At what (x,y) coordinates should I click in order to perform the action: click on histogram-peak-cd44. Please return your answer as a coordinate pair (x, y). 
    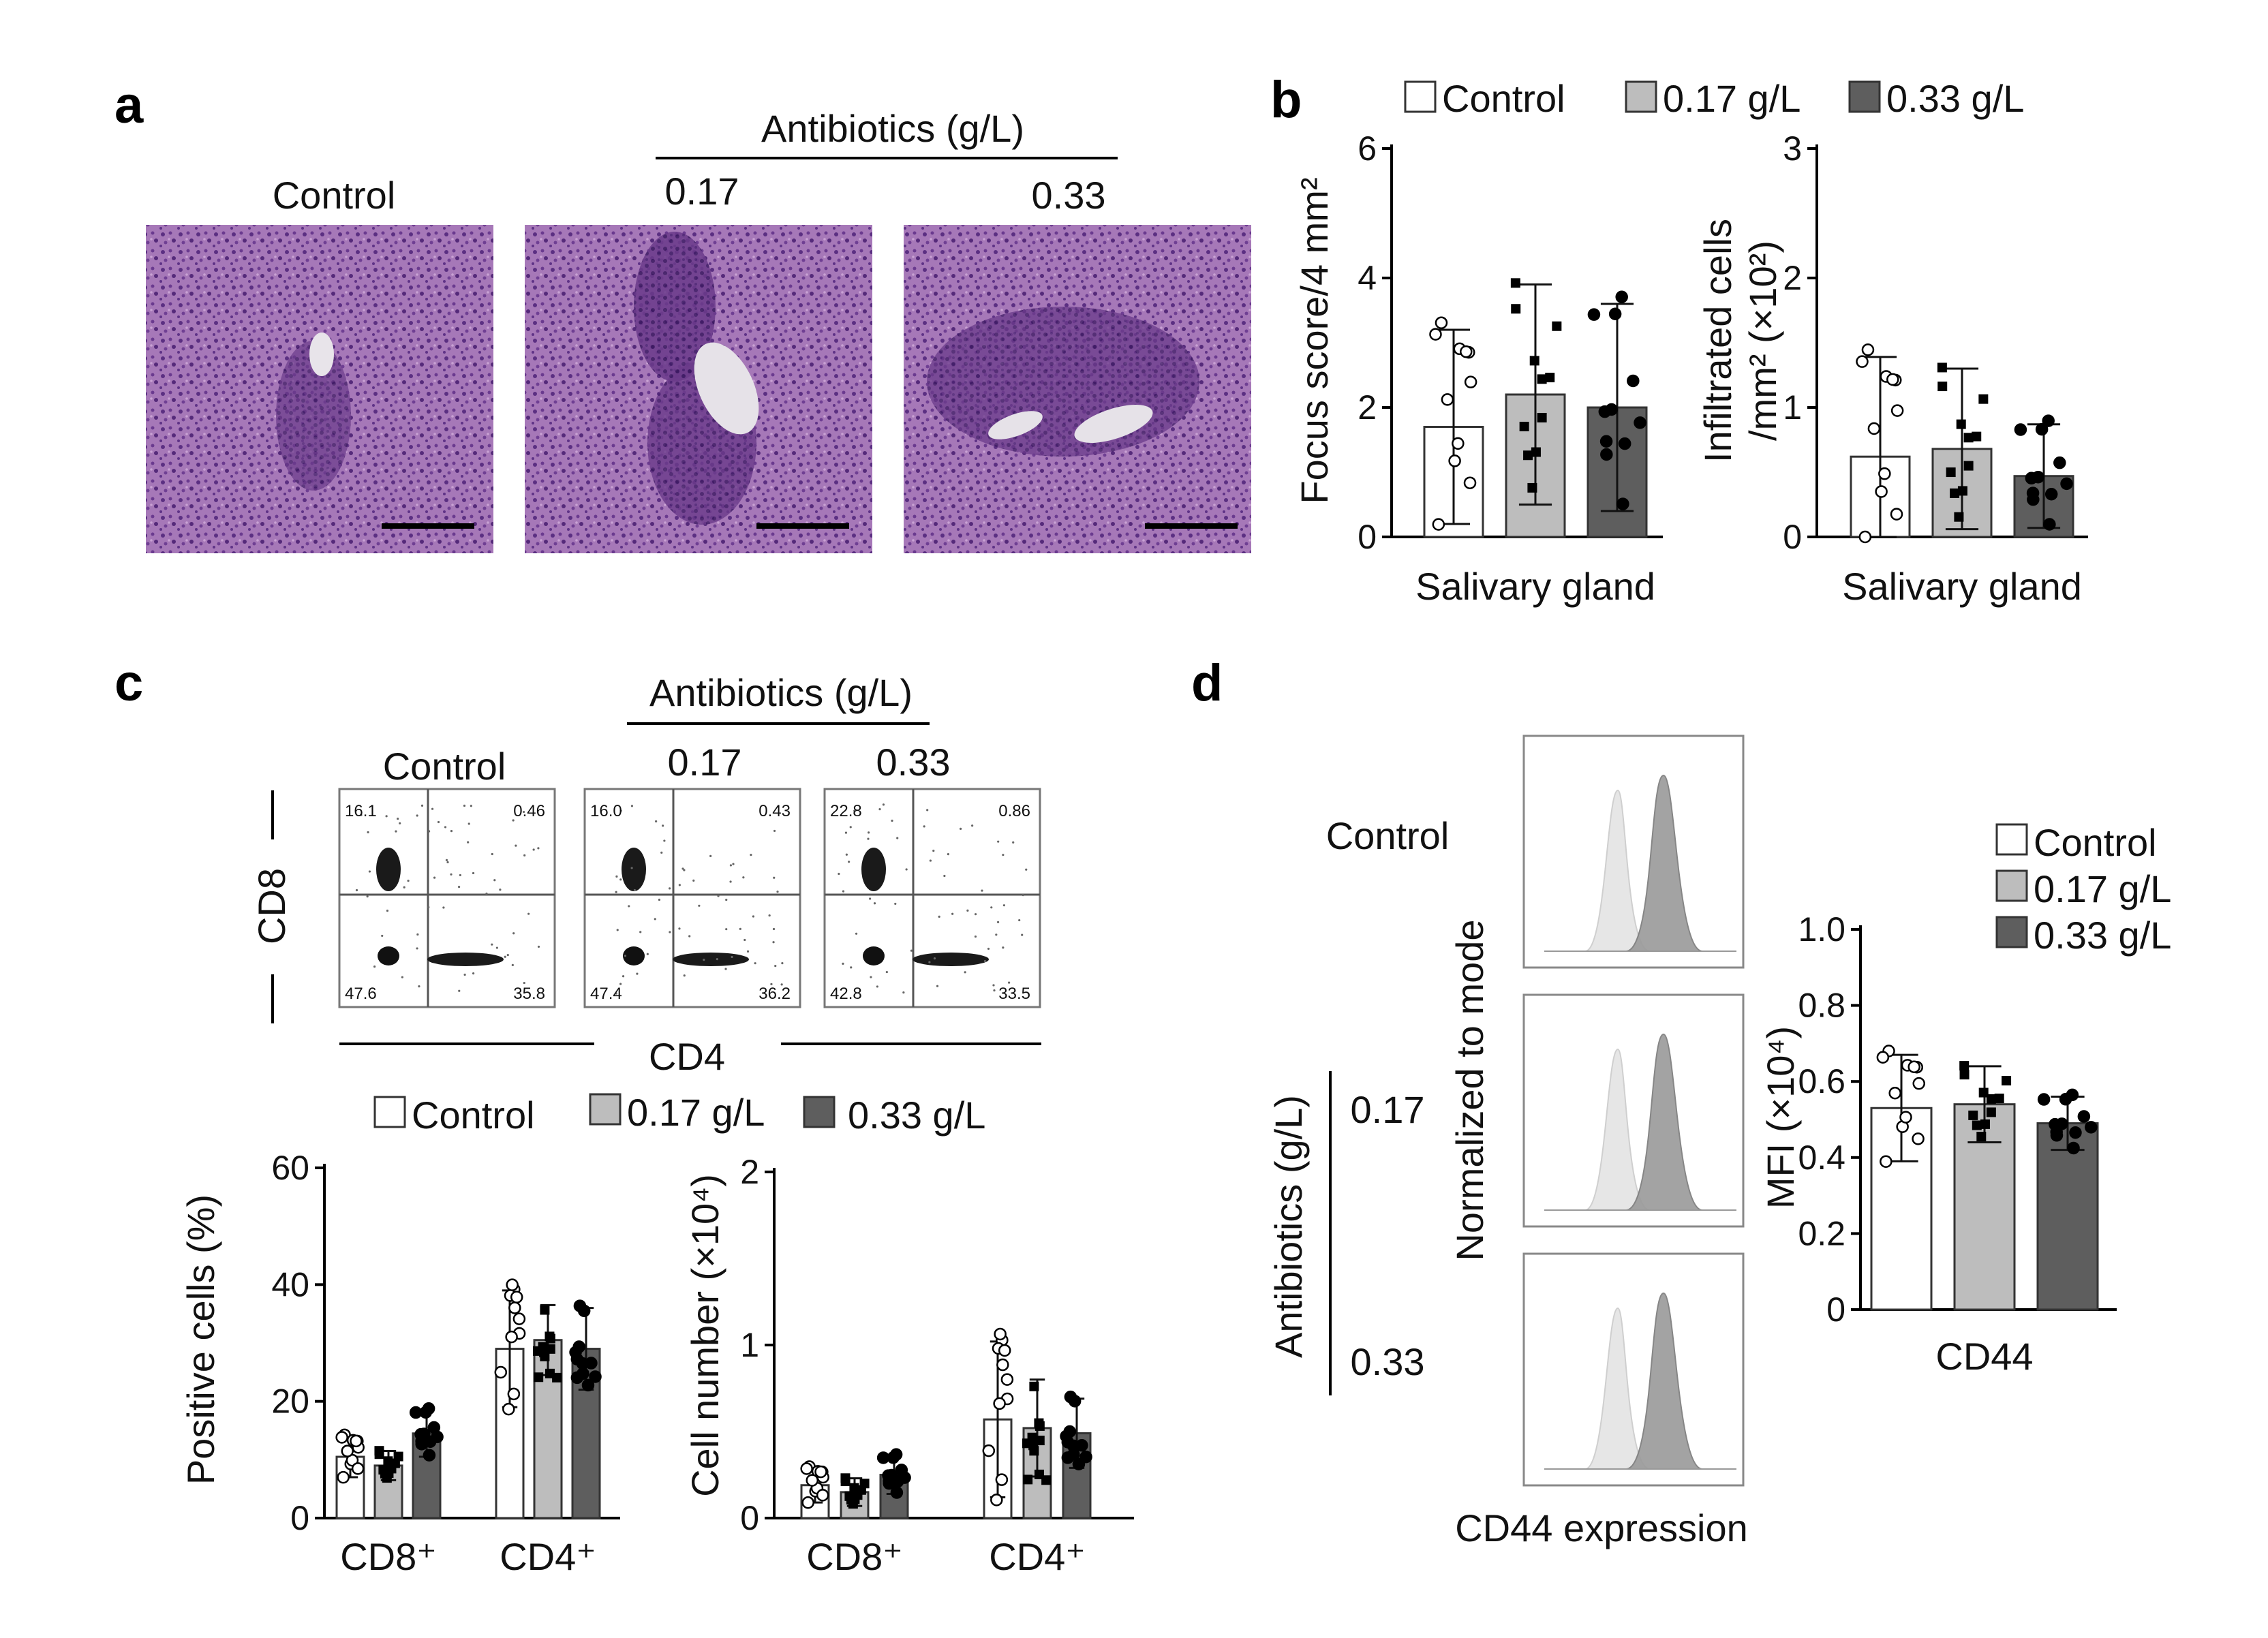
    Looking at the image, I should click on (1664, 1381).